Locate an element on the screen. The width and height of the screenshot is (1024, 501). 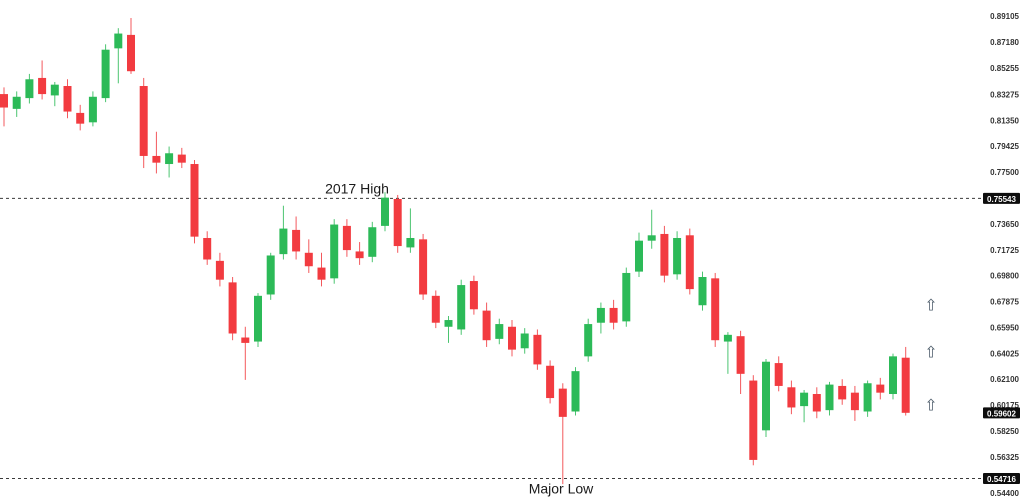
price-tick-label: 0.65950 is located at coordinates (1004, 327).